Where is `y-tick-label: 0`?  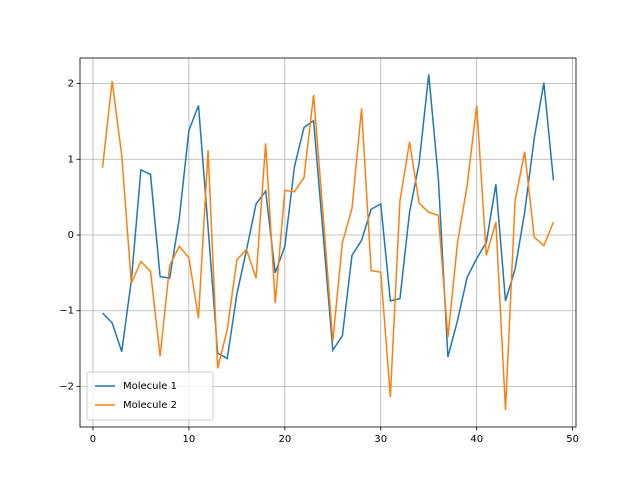
y-tick-label: 0 is located at coordinates (71, 235).